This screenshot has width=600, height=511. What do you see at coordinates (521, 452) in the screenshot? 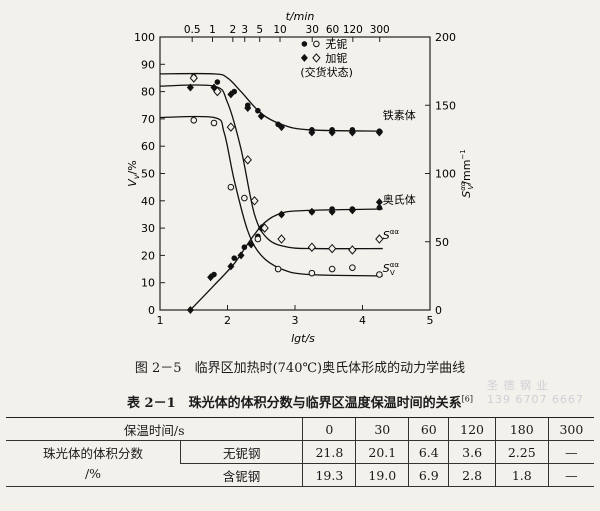
I see `table-cell: 2.25` at bounding box center [521, 452].